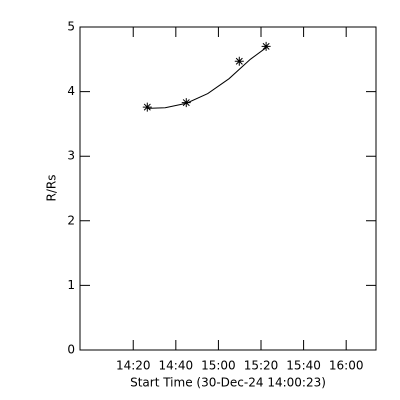  What do you see at coordinates (303, 366) in the screenshot?
I see `x-tick-label: 15:40` at bounding box center [303, 366].